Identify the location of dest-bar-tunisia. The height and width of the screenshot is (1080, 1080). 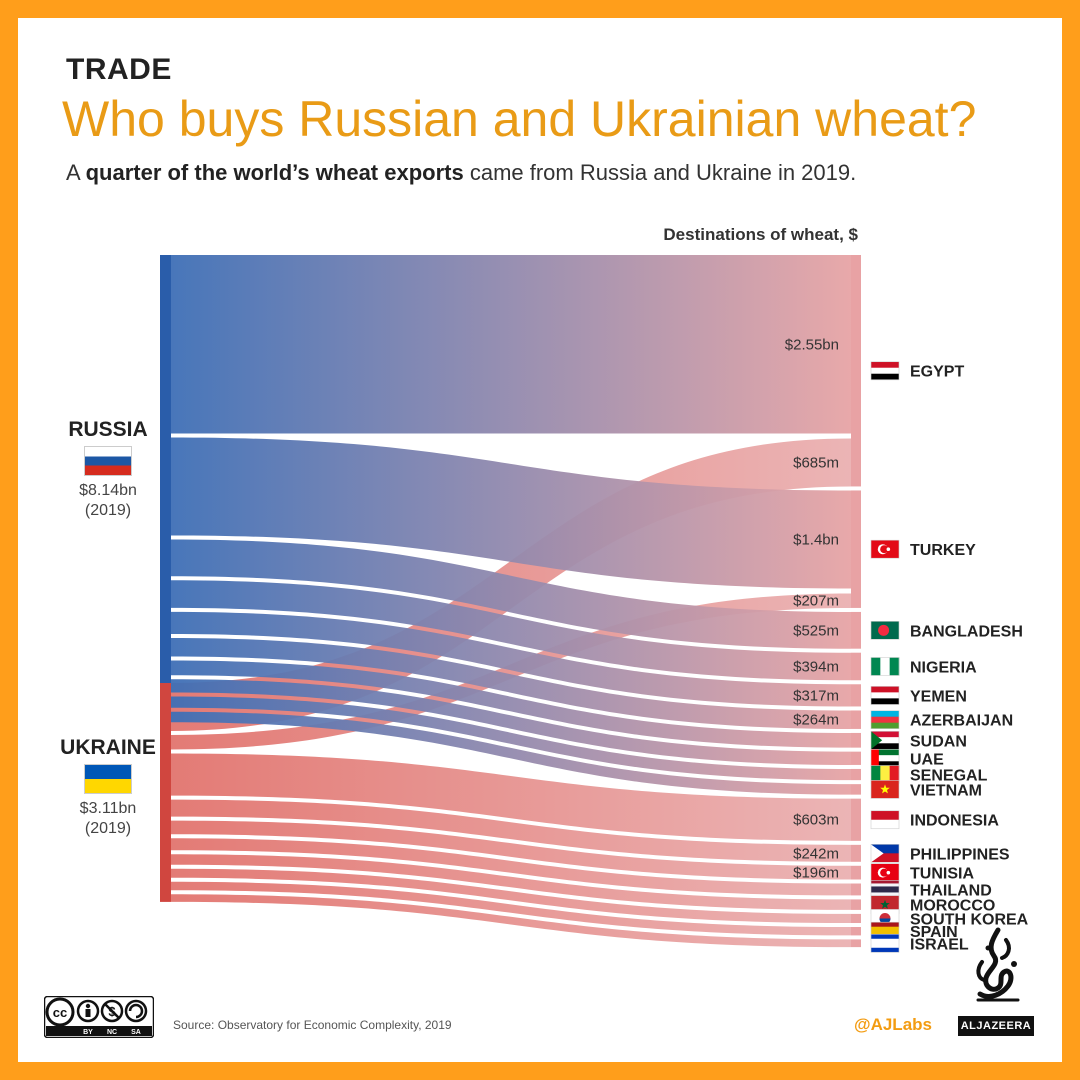
(856, 872).